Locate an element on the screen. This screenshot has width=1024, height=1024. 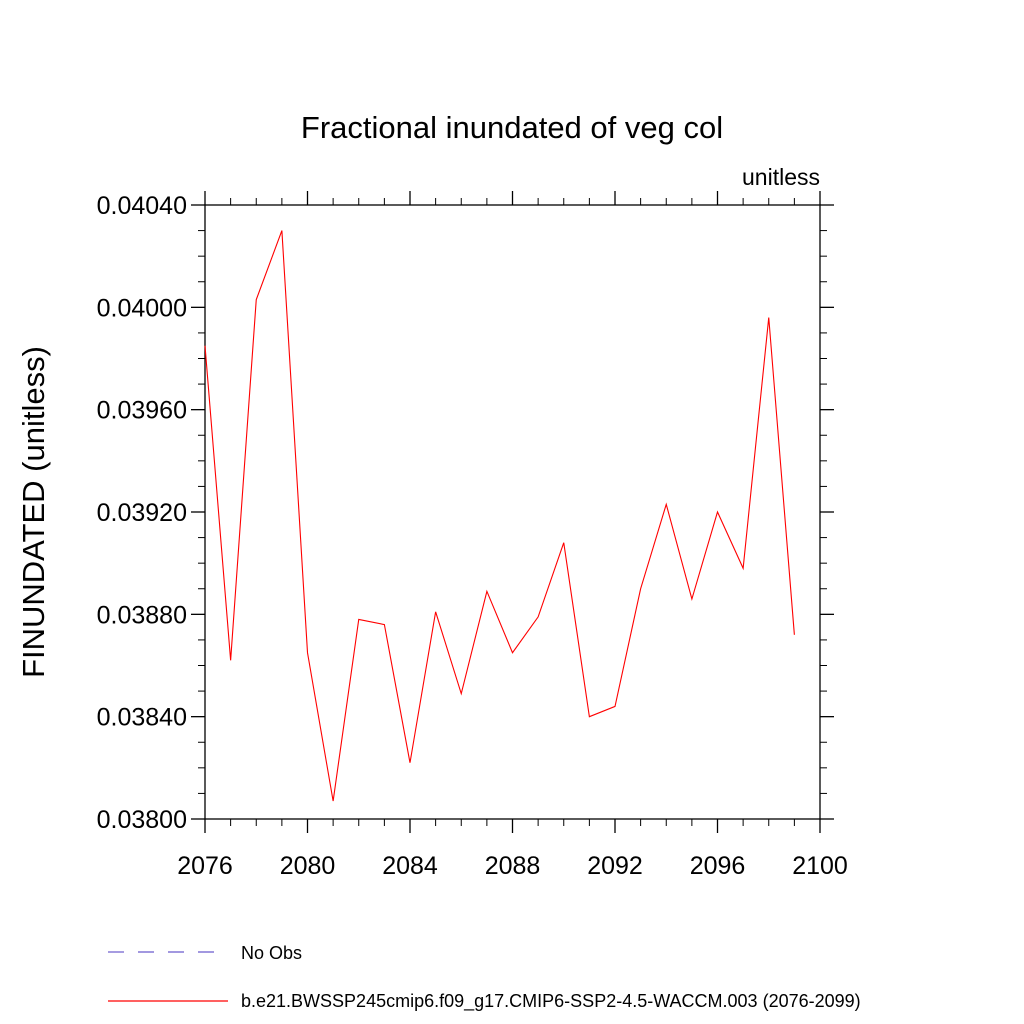
chart-title: Fractional inundated of veg col is located at coordinates (512, 127).